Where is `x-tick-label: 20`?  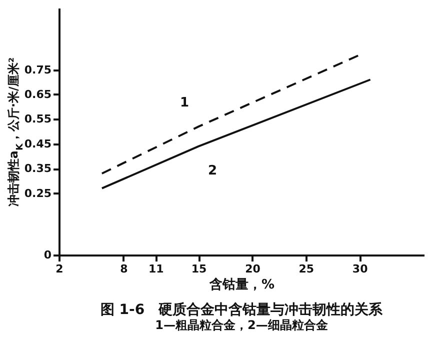
x-tick-label: 20 is located at coordinates (253, 269).